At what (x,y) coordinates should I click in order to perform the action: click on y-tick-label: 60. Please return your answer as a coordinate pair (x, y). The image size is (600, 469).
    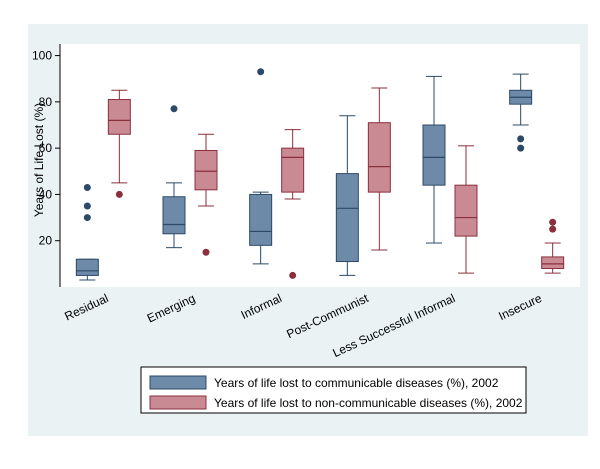
    Looking at the image, I should click on (46, 148).